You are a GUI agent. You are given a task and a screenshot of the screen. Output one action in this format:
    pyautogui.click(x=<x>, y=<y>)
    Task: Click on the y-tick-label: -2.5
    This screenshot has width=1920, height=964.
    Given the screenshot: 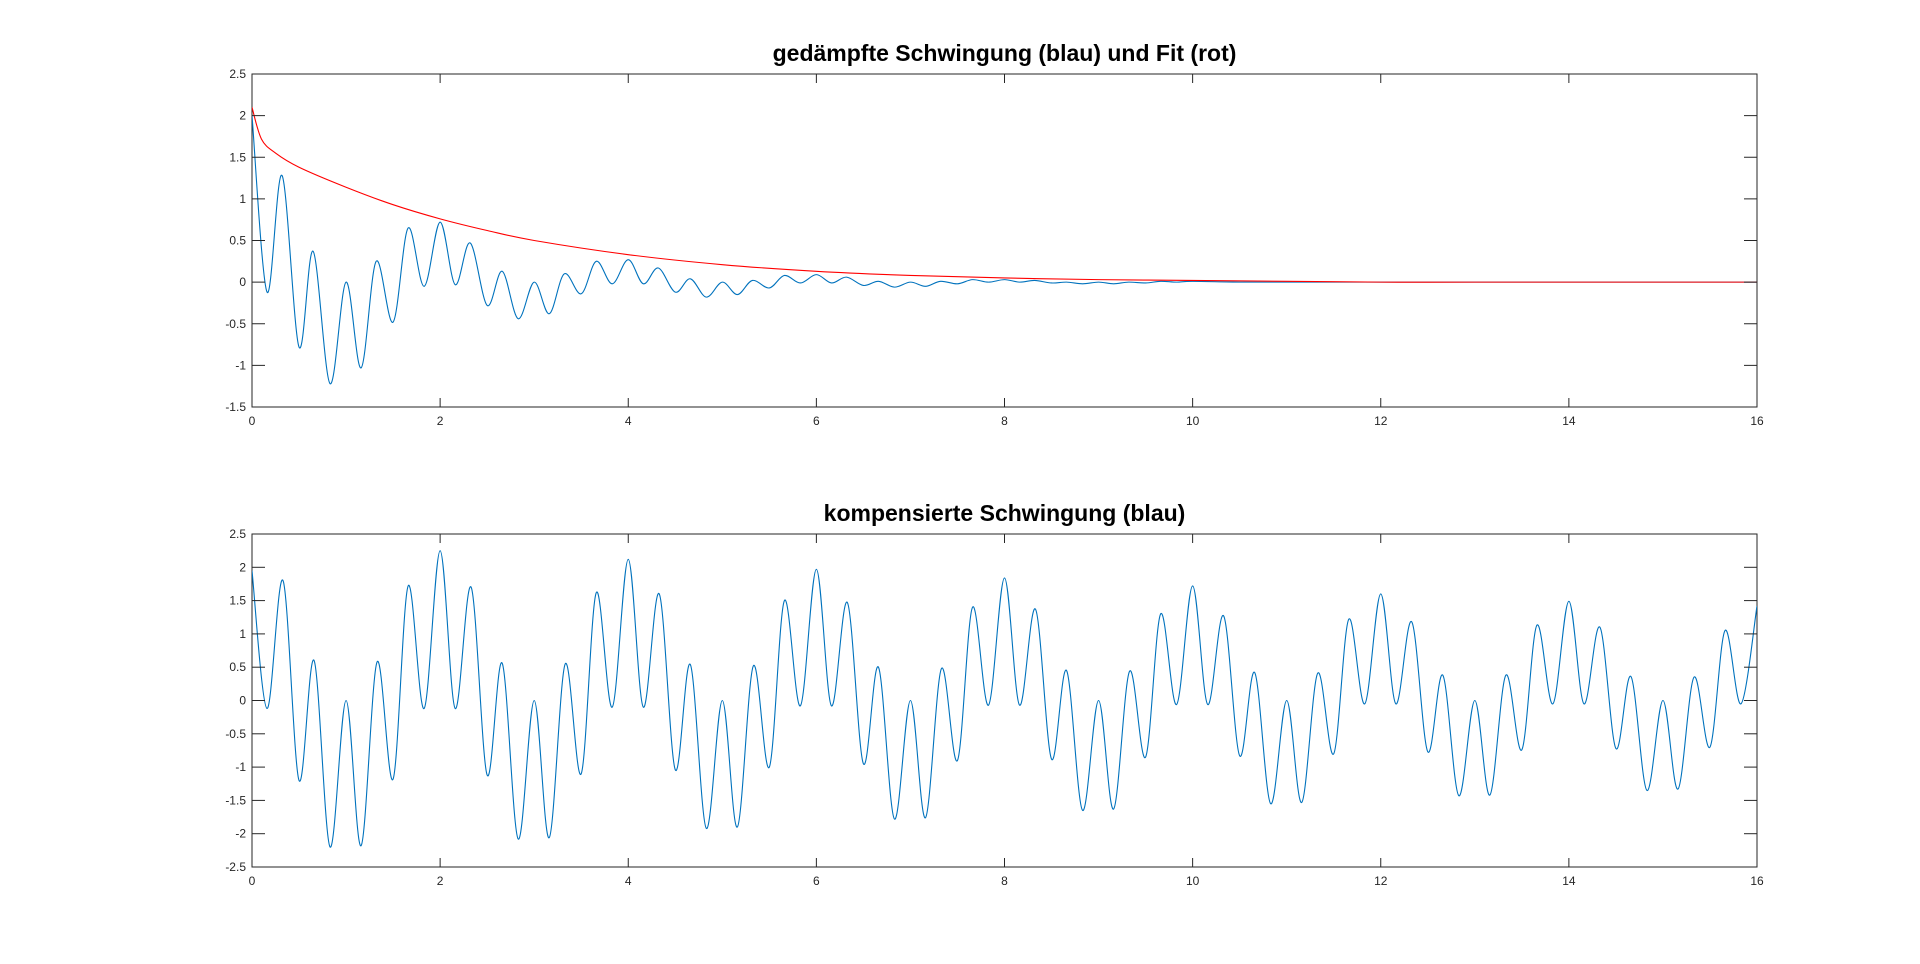 What is the action you would take?
    pyautogui.click(x=235, y=867)
    